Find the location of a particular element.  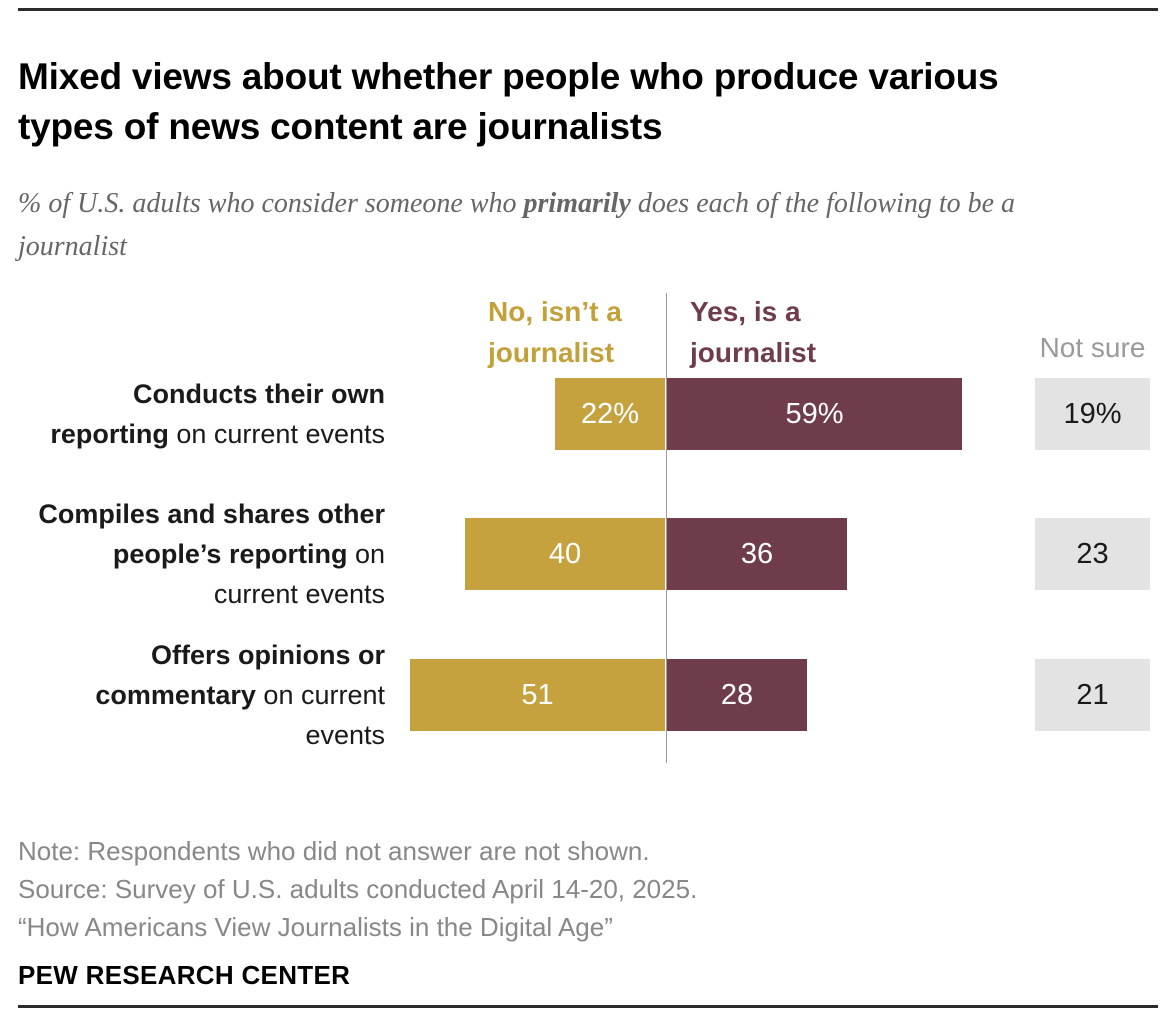

bar-yes-row2: 36 is located at coordinates (757, 554).